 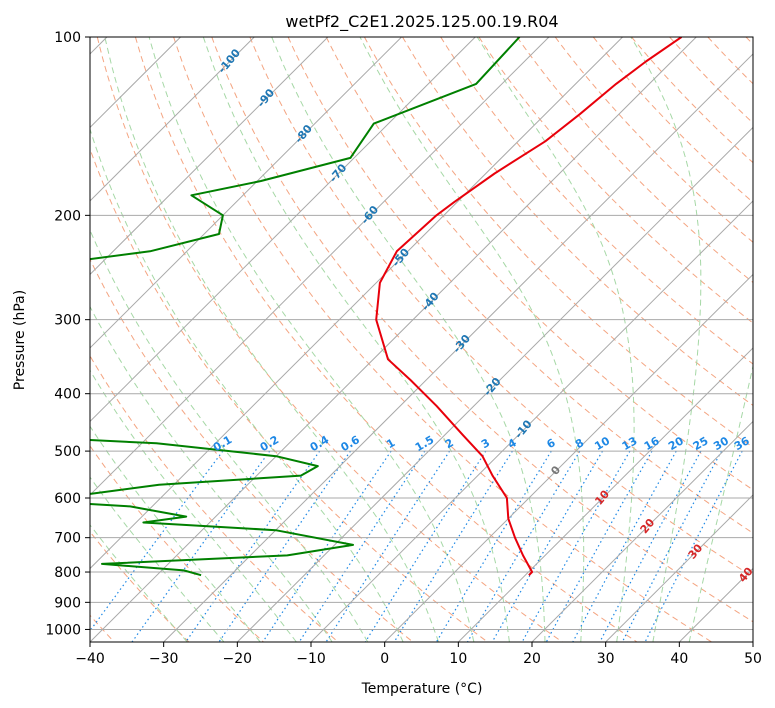 I want to click on y-tick-label: 100, so click(x=67, y=38).